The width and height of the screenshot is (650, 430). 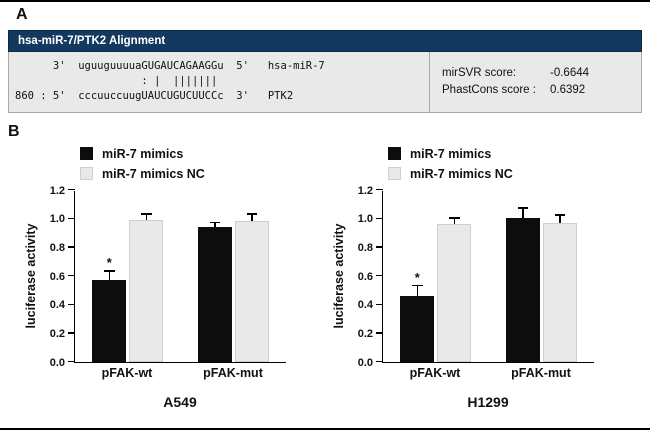 What do you see at coordinates (22, 14) in the screenshot?
I see `panel-a-label: A` at bounding box center [22, 14].